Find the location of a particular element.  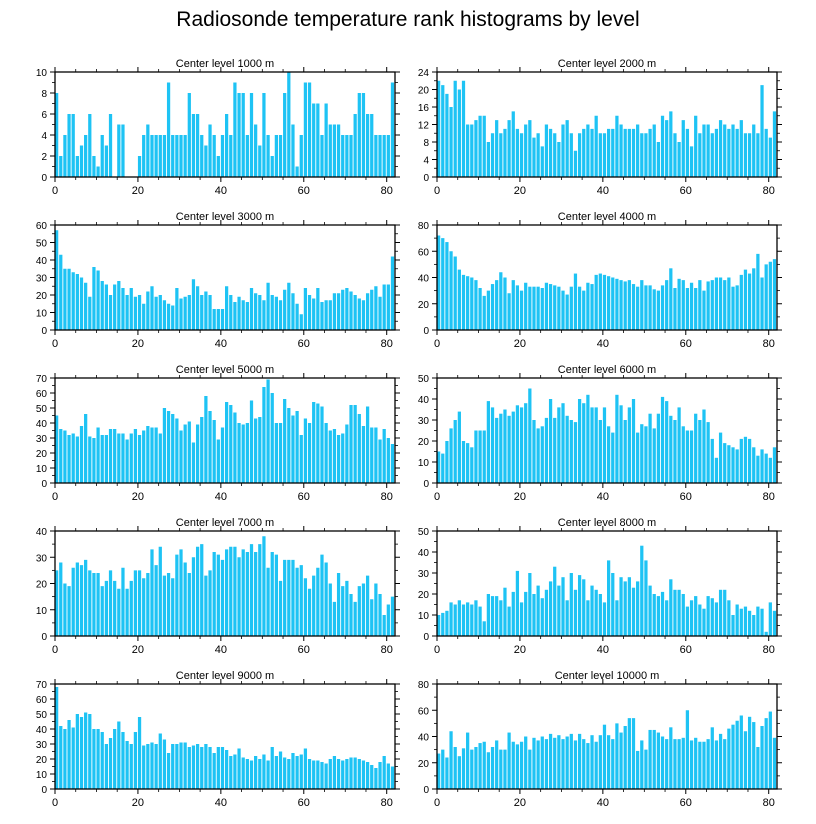

panel-7: Center level 7000 m 0 20 40 60 80 0 10 20 30 40 is located at coordinates (218, 586).